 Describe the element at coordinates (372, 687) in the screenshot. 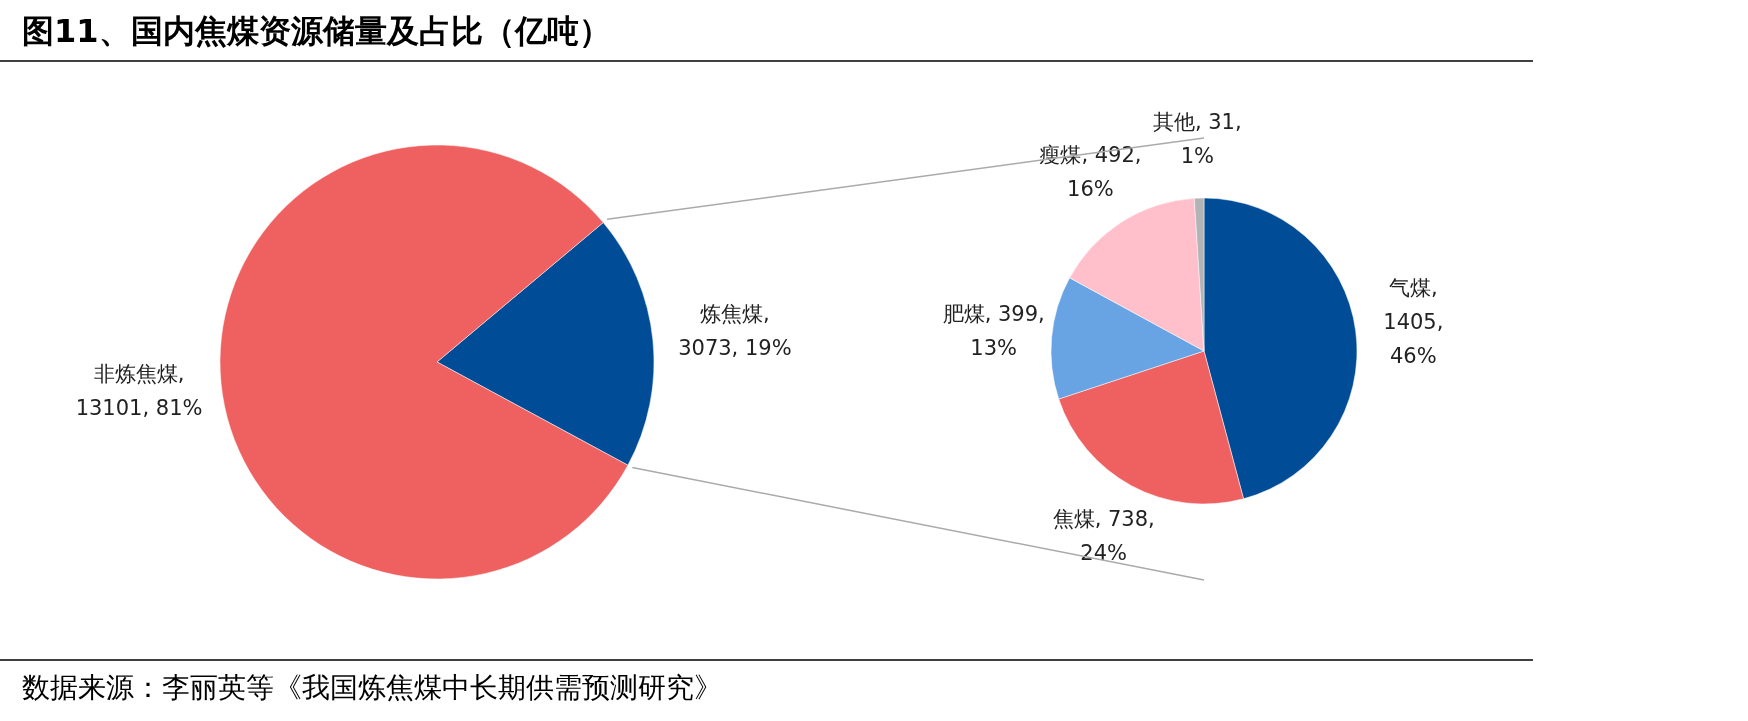

I see `source-note: 数据来源：李丽英等《我国炼焦煤中长期供需预测研究》` at that location.